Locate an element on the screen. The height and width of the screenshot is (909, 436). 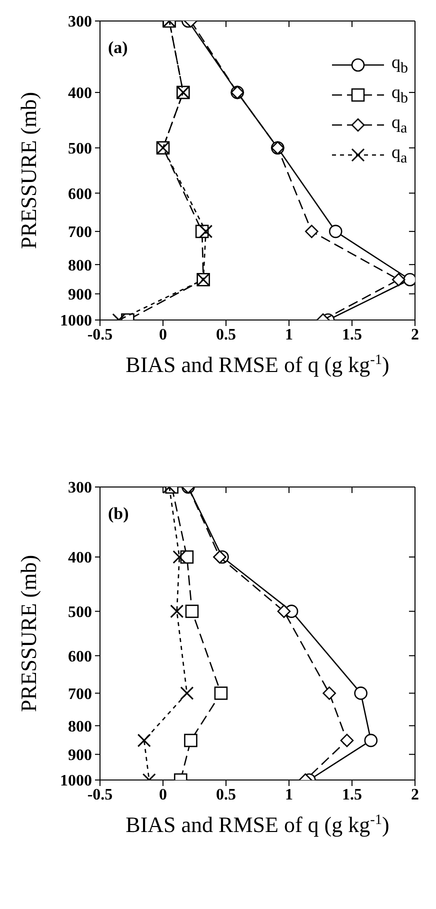
annotation: (b) is located at coordinates (118, 514).